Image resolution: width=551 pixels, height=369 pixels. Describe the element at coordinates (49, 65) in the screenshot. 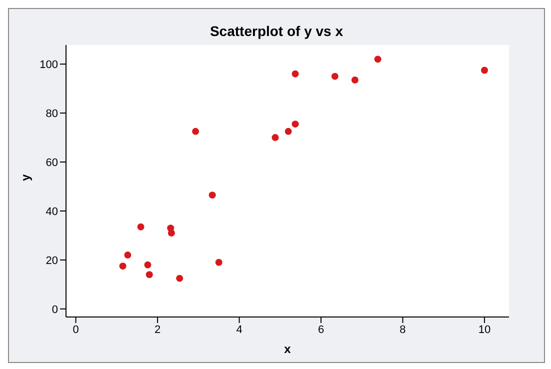

I see `y-tick-label: 100` at that location.